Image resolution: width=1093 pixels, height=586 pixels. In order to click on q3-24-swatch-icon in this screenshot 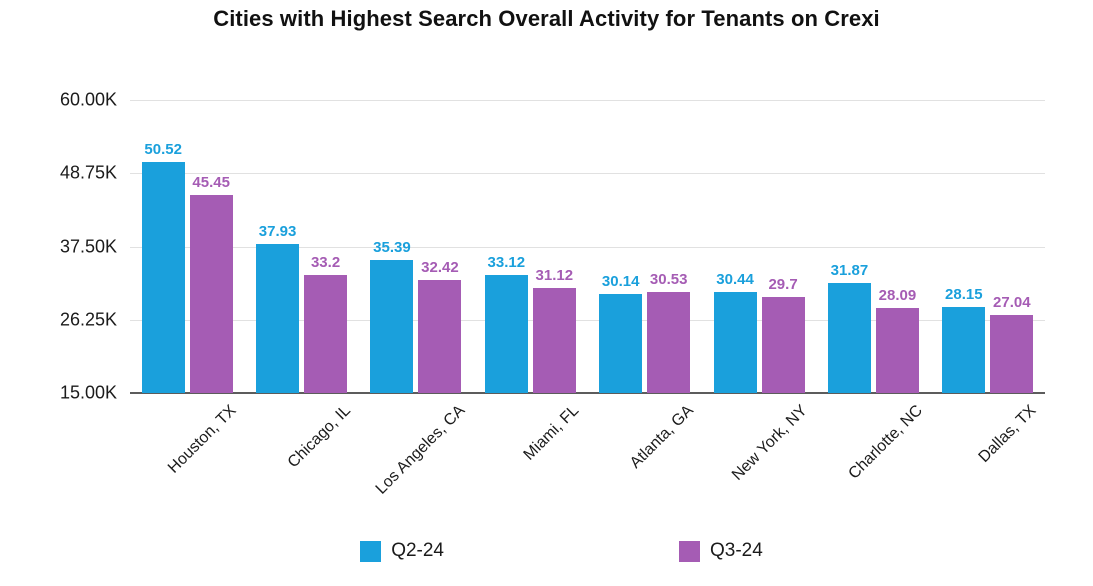, I will do `click(689, 551)`.